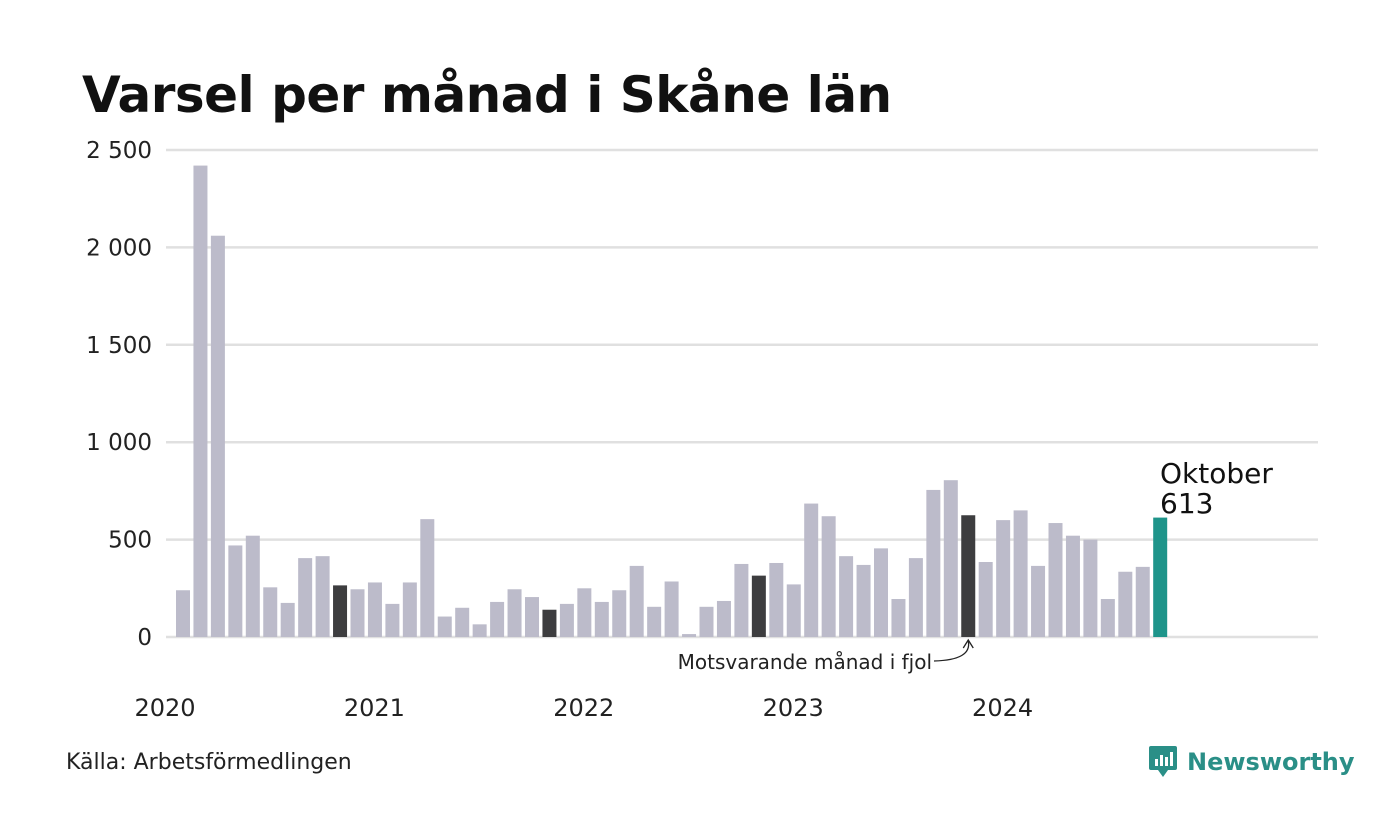 This screenshot has width=1400, height=840. I want to click on annotation-arrow, so click(951, 651).